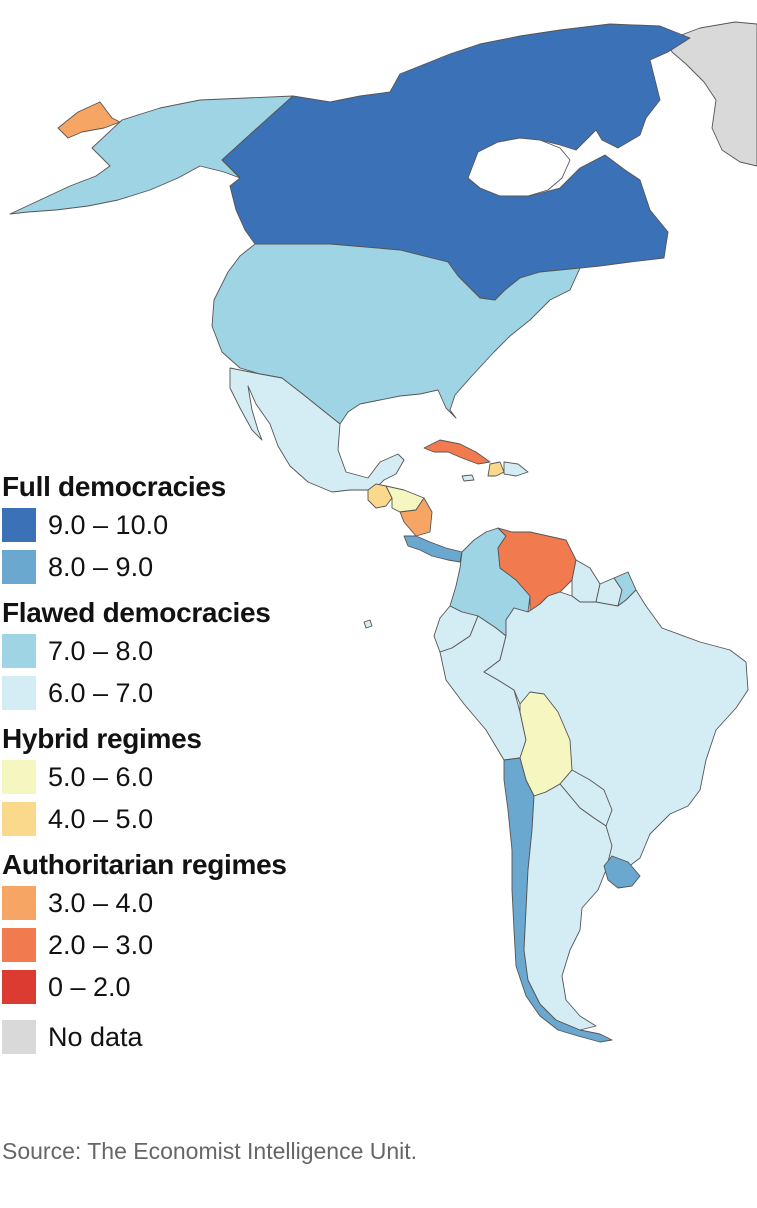 This screenshot has width=757, height=1208. What do you see at coordinates (568, 907) in the screenshot?
I see `region-argentina` at bounding box center [568, 907].